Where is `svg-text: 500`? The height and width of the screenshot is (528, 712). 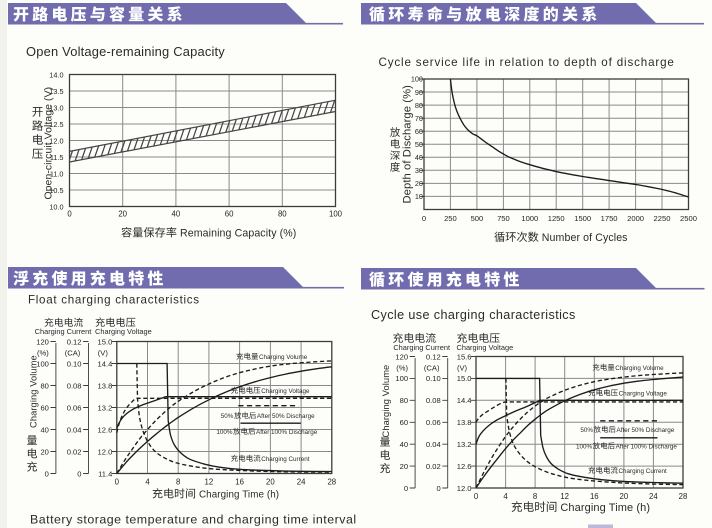
svg-text: 500 is located at coordinates (477, 218).